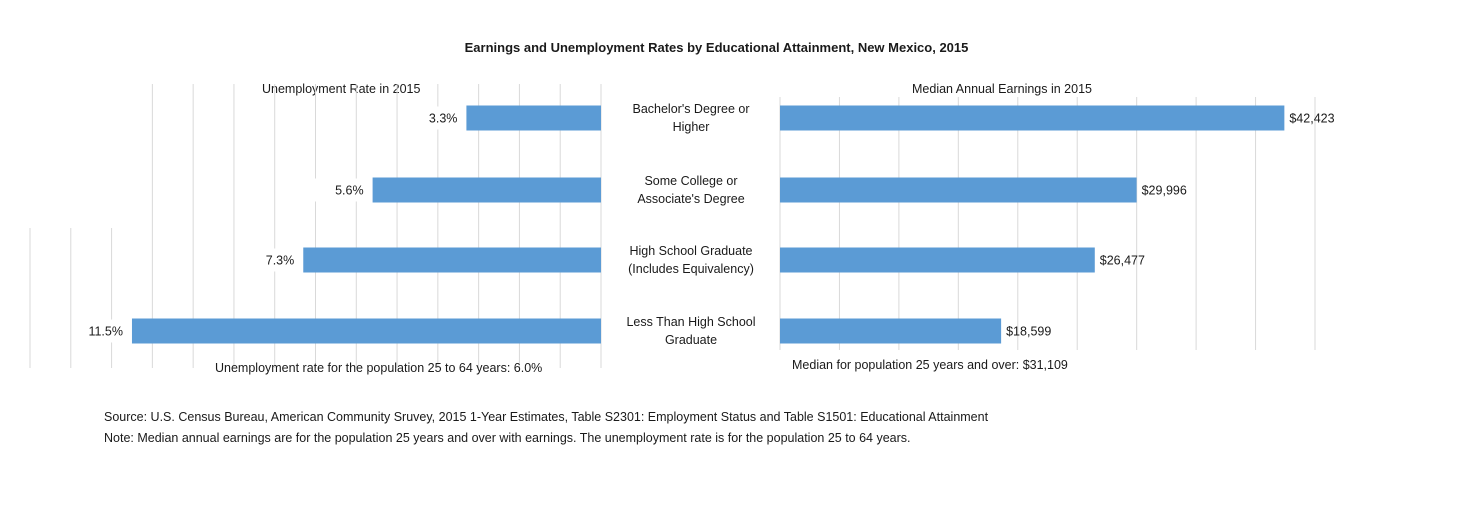  What do you see at coordinates (690, 331) in the screenshot?
I see `category-label: Less Than High School Graduate` at bounding box center [690, 331].